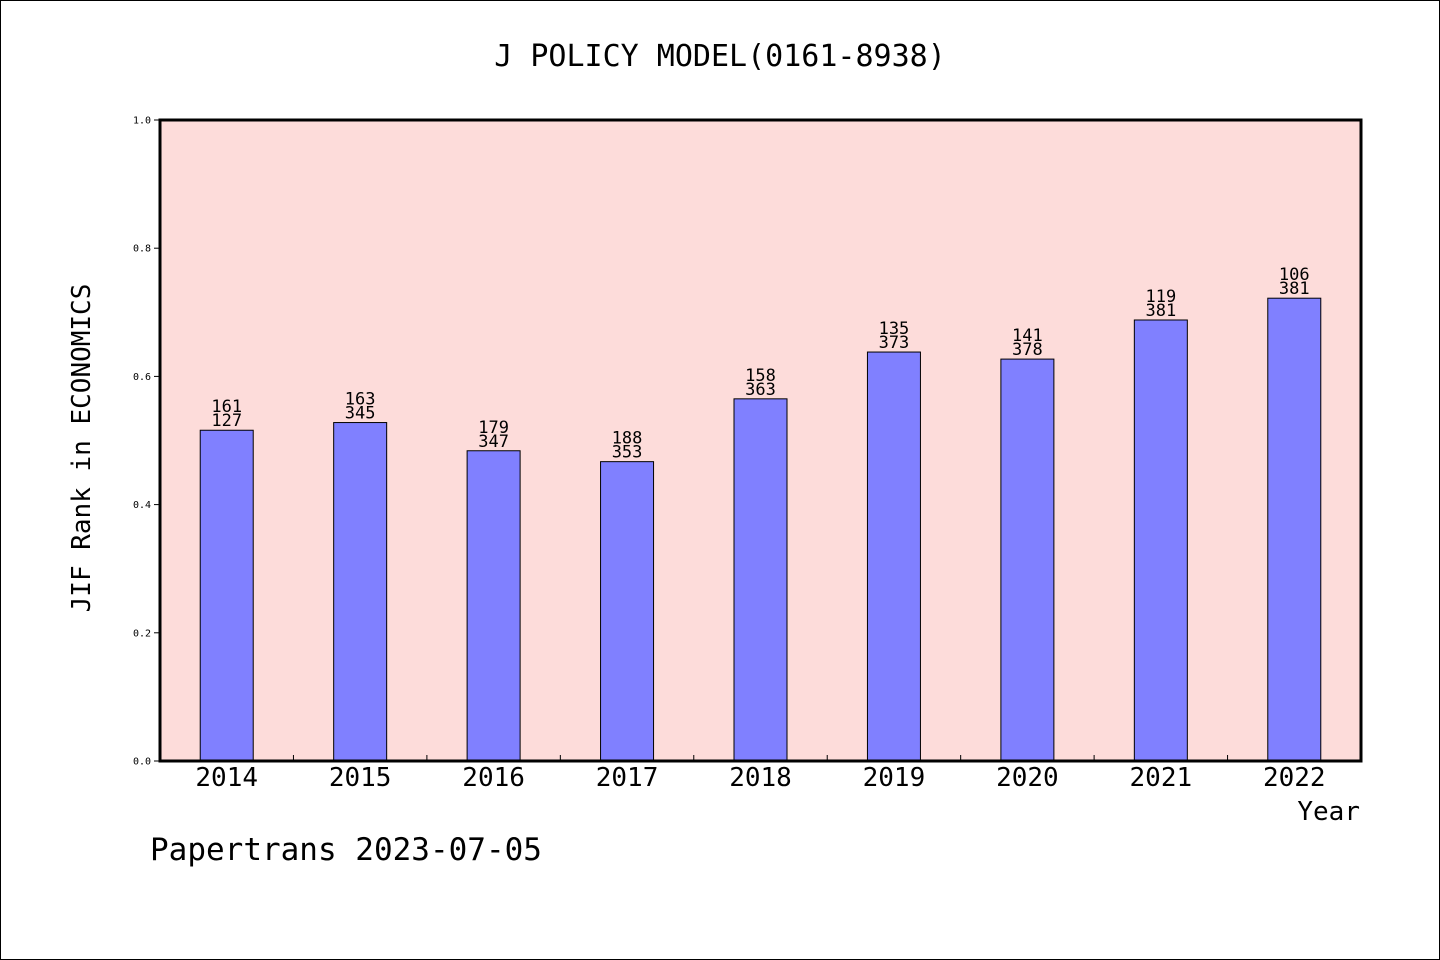 The height and width of the screenshot is (960, 1440). Describe the element at coordinates (1027, 778) in the screenshot. I see `x-tick-label: 2020` at that location.